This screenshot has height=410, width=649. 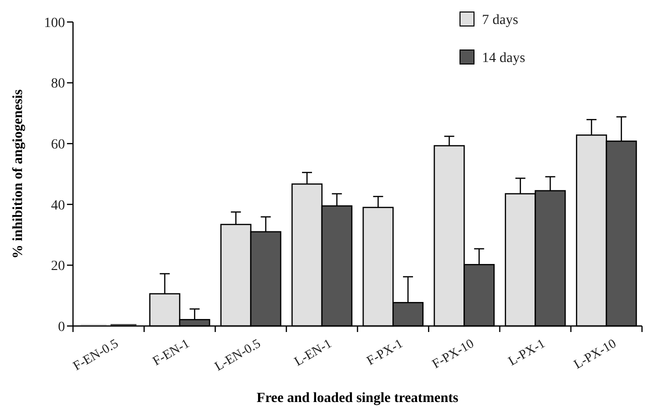 I want to click on x-axis-title: Free and loaded single treatments, so click(x=357, y=398).